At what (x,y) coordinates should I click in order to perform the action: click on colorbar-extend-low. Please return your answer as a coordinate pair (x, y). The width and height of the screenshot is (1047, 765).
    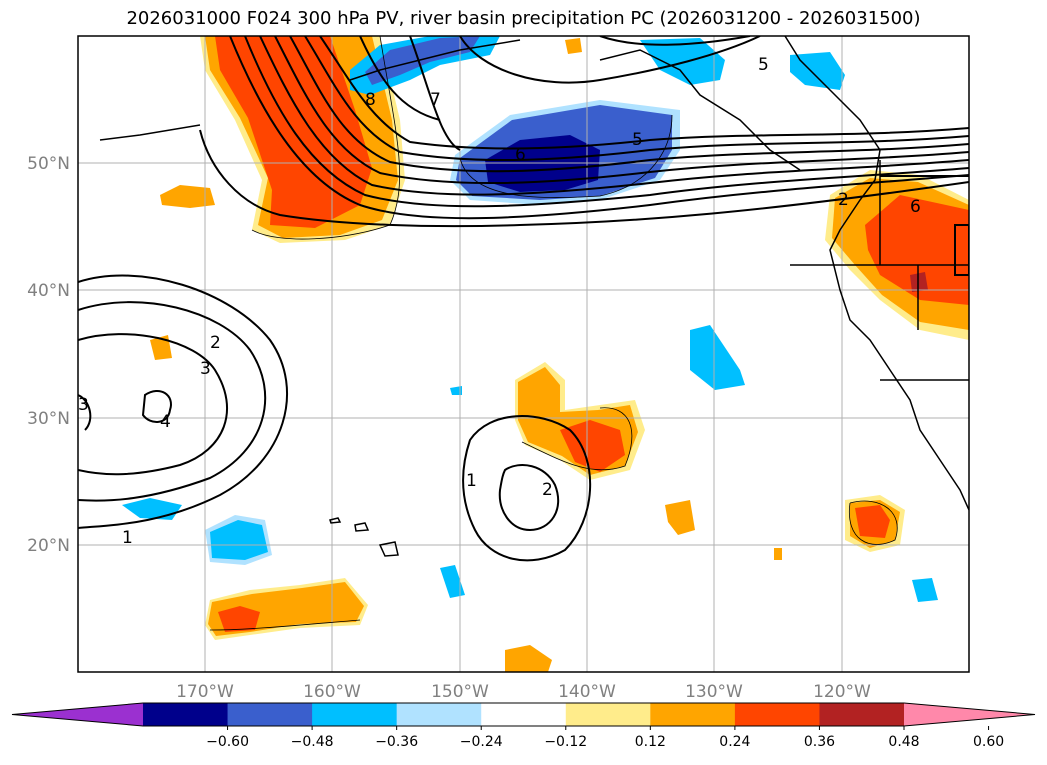
    Looking at the image, I should click on (77, 714).